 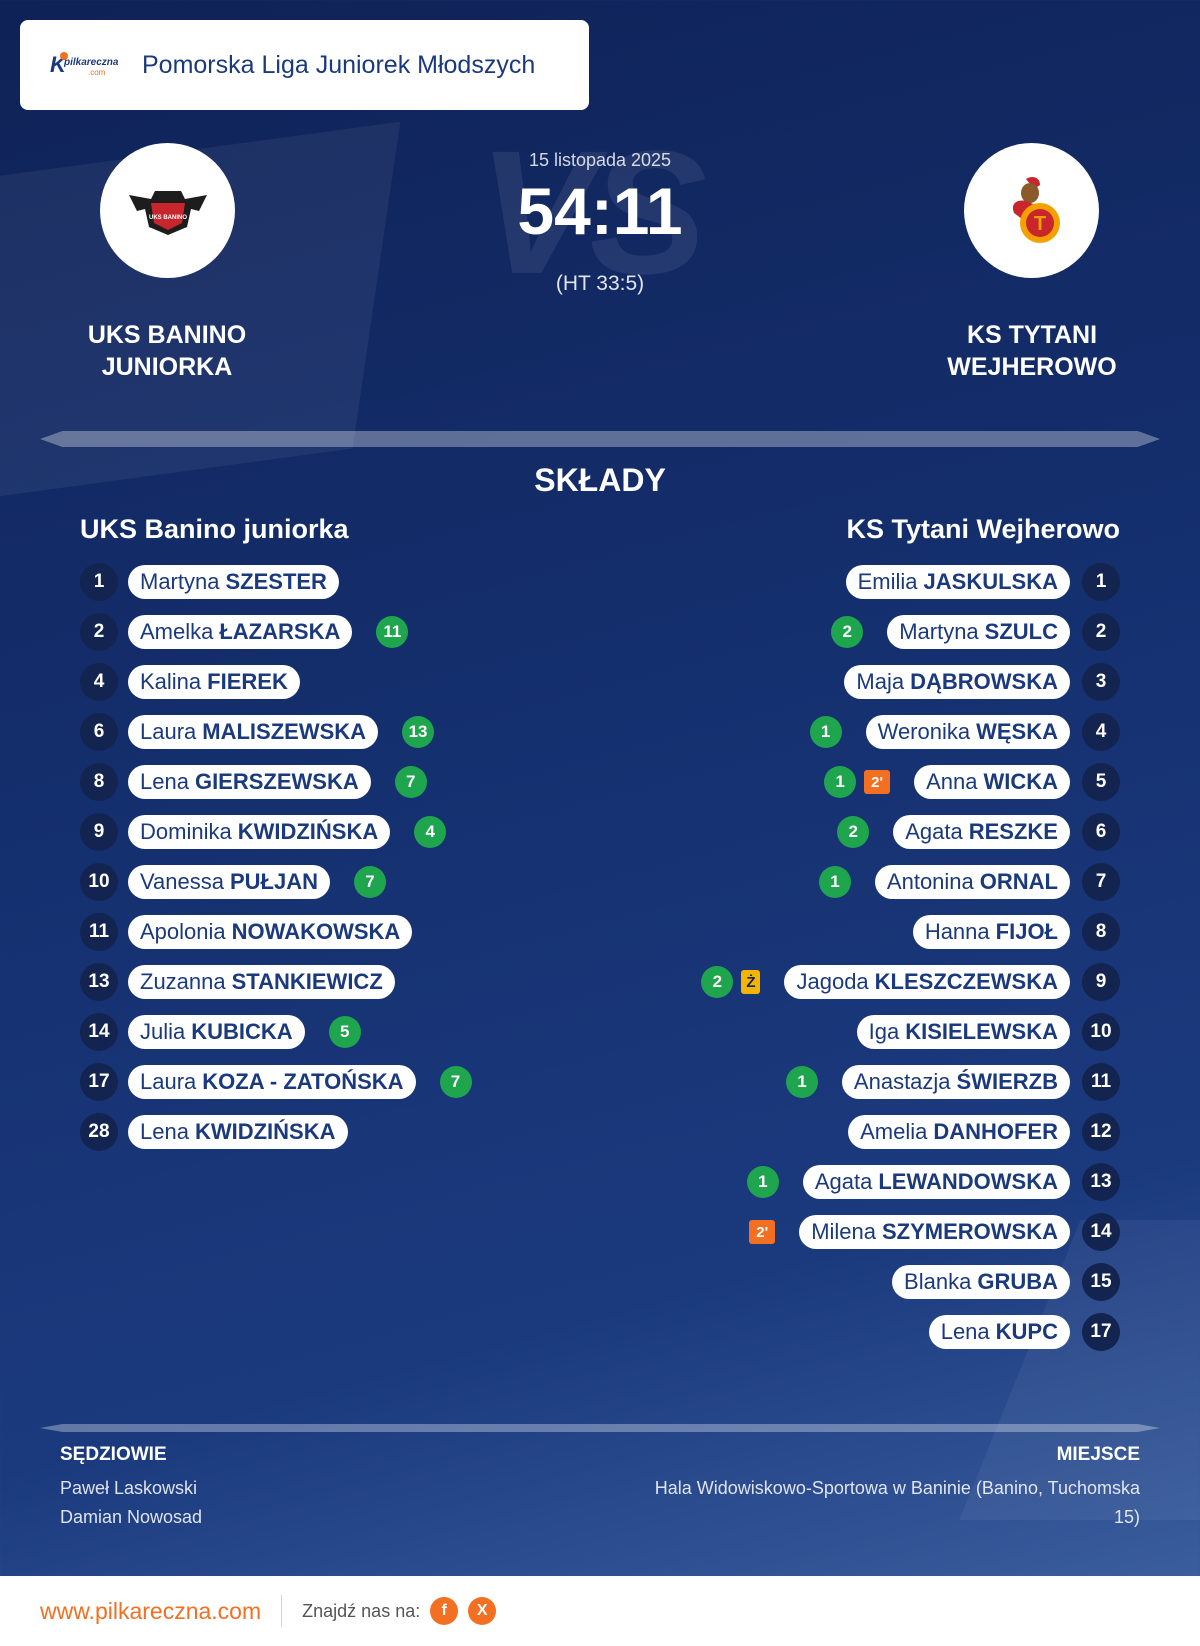 I want to click on player-name: Laura MALISZEWSKA, so click(x=253, y=732).